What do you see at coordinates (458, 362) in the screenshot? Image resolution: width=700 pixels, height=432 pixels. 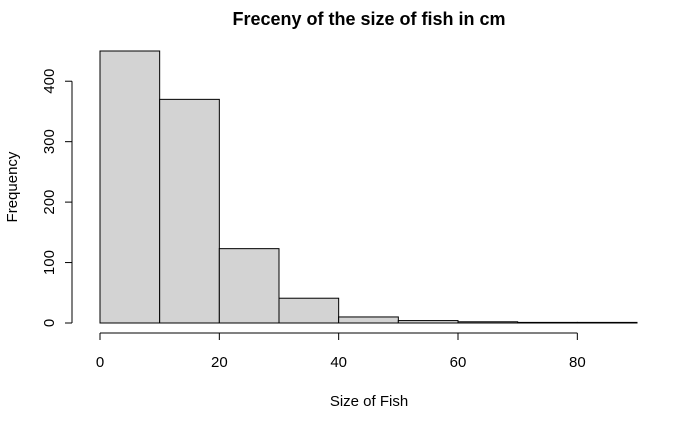 I see `x-tick-label: 60` at bounding box center [458, 362].